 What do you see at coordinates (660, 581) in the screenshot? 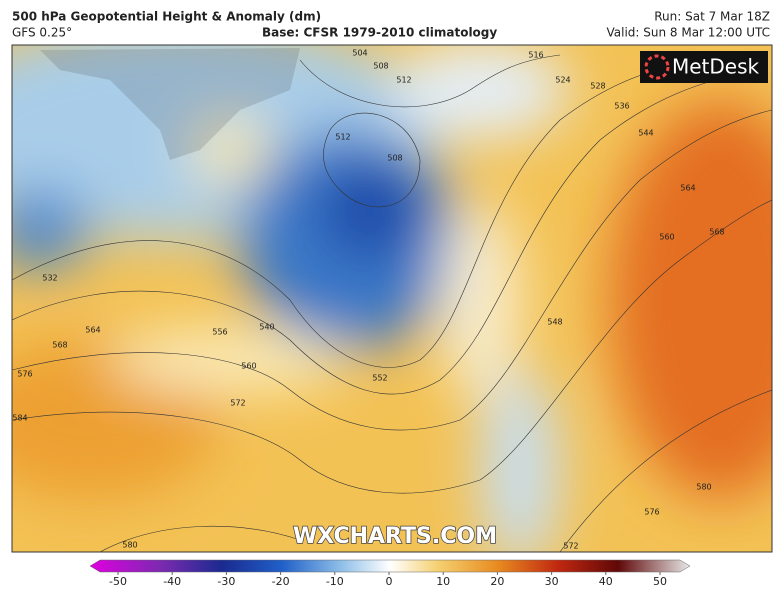
I see `colorbar-tick-label: 50` at bounding box center [660, 581].